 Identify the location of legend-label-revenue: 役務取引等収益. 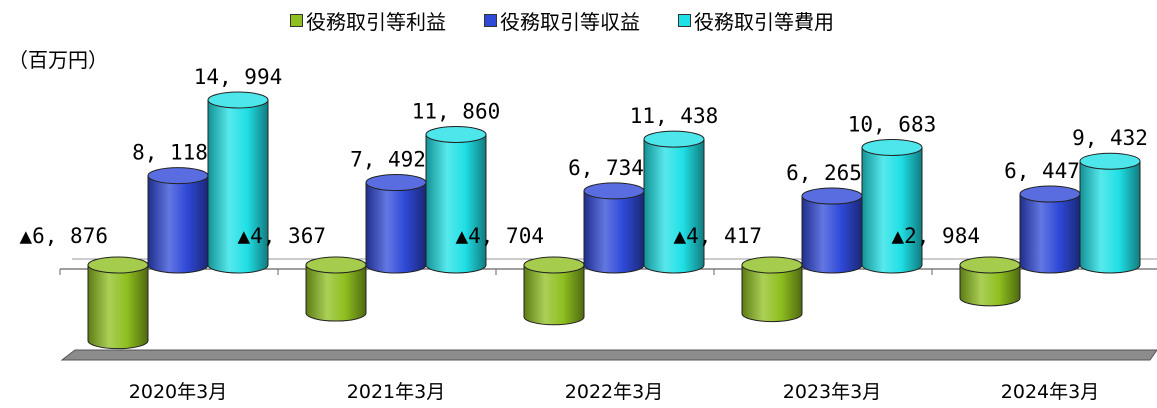
(570, 22).